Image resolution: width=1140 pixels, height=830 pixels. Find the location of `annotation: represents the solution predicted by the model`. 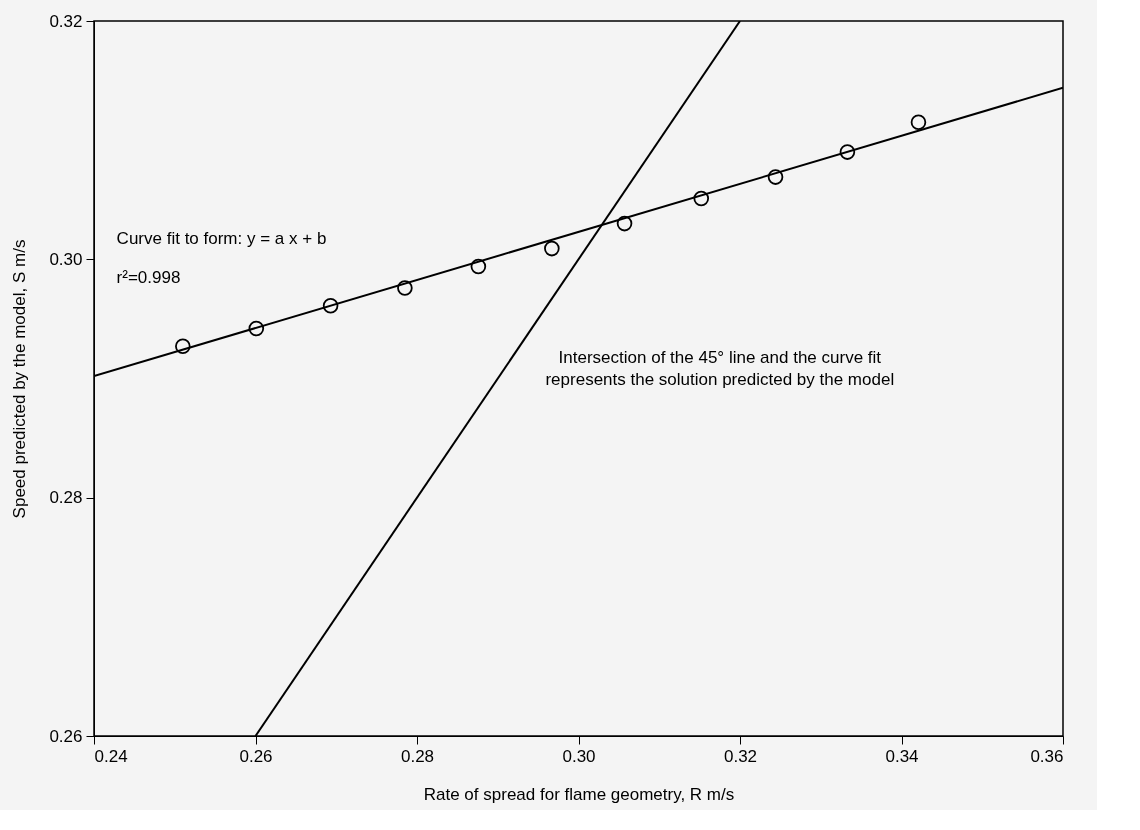

annotation: represents the solution predicted by the model is located at coordinates (720, 379).